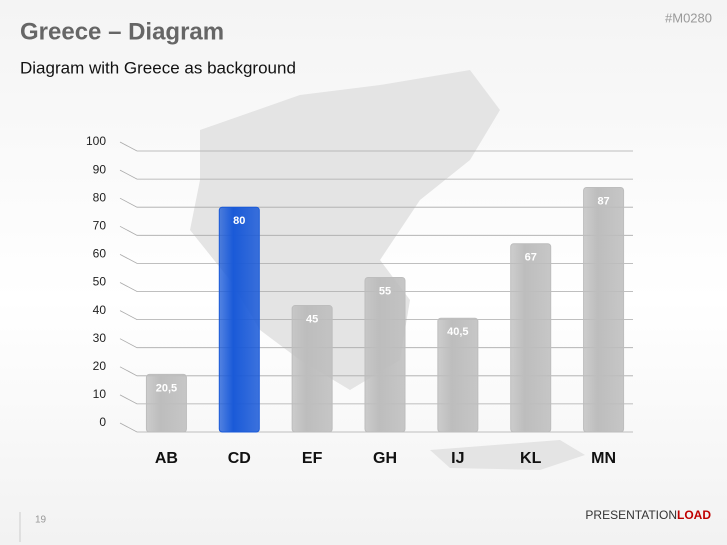 This screenshot has width=727, height=545. Describe the element at coordinates (122, 31) in the screenshot. I see `title: Greece – Diagram` at that location.